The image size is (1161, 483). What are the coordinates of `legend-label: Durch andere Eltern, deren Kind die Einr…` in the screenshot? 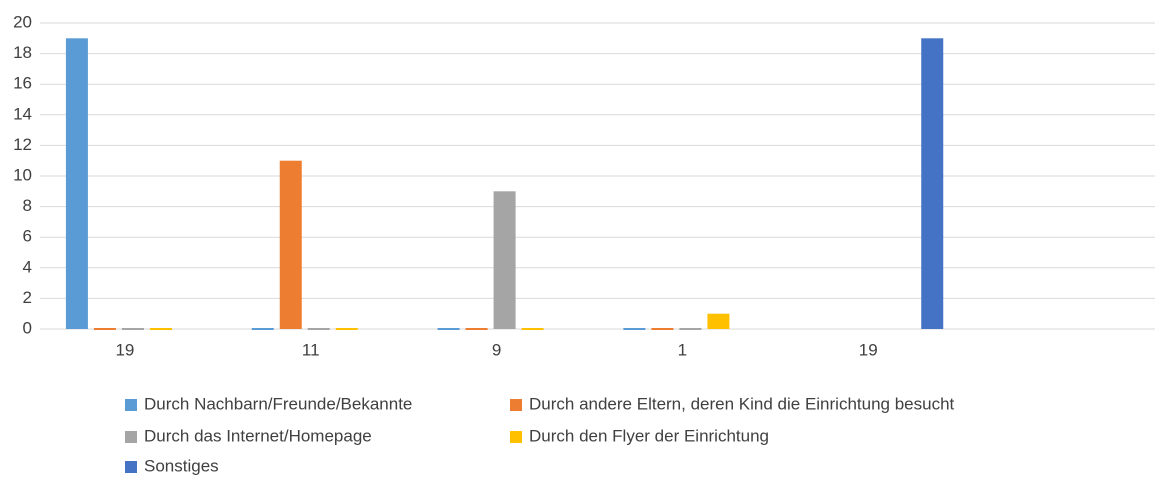 It's located at (742, 403).